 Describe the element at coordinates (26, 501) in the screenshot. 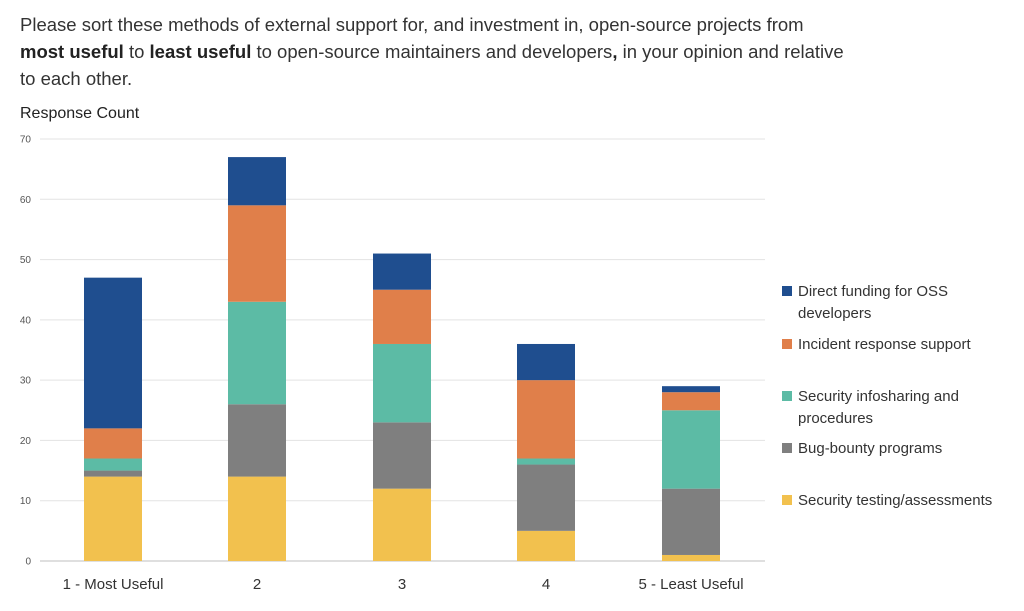

I see `y-tick-label: 10` at that location.